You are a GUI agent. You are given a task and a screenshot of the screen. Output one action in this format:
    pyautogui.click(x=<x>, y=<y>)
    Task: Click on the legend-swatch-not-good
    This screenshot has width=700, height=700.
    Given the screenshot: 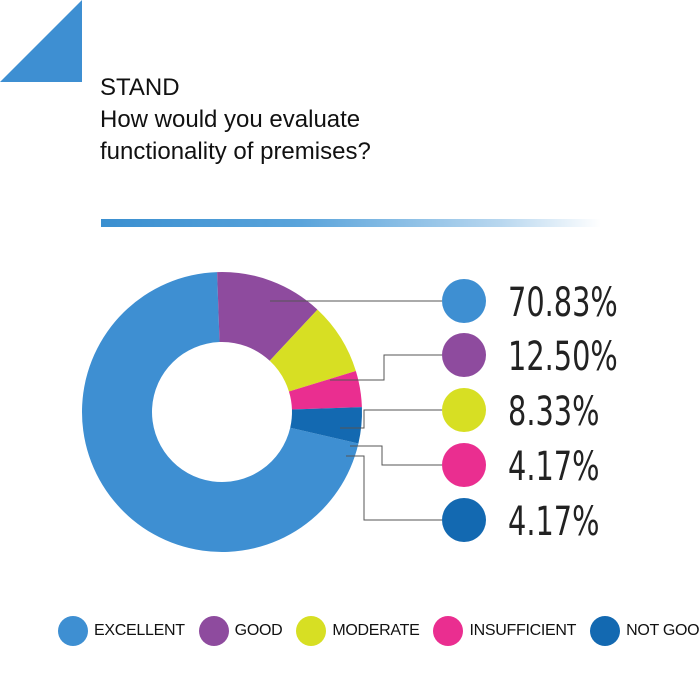 What is the action you would take?
    pyautogui.click(x=605, y=631)
    